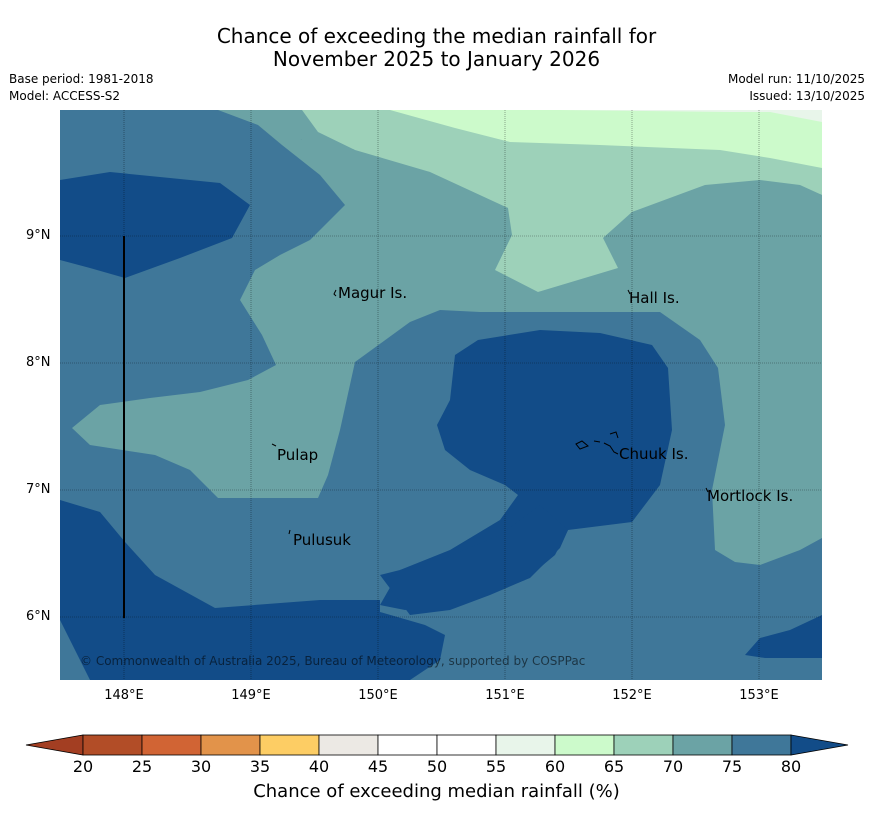  What do you see at coordinates (65, 96) in the screenshot?
I see `model-name: Model: ACCESS-S2` at bounding box center [65, 96].